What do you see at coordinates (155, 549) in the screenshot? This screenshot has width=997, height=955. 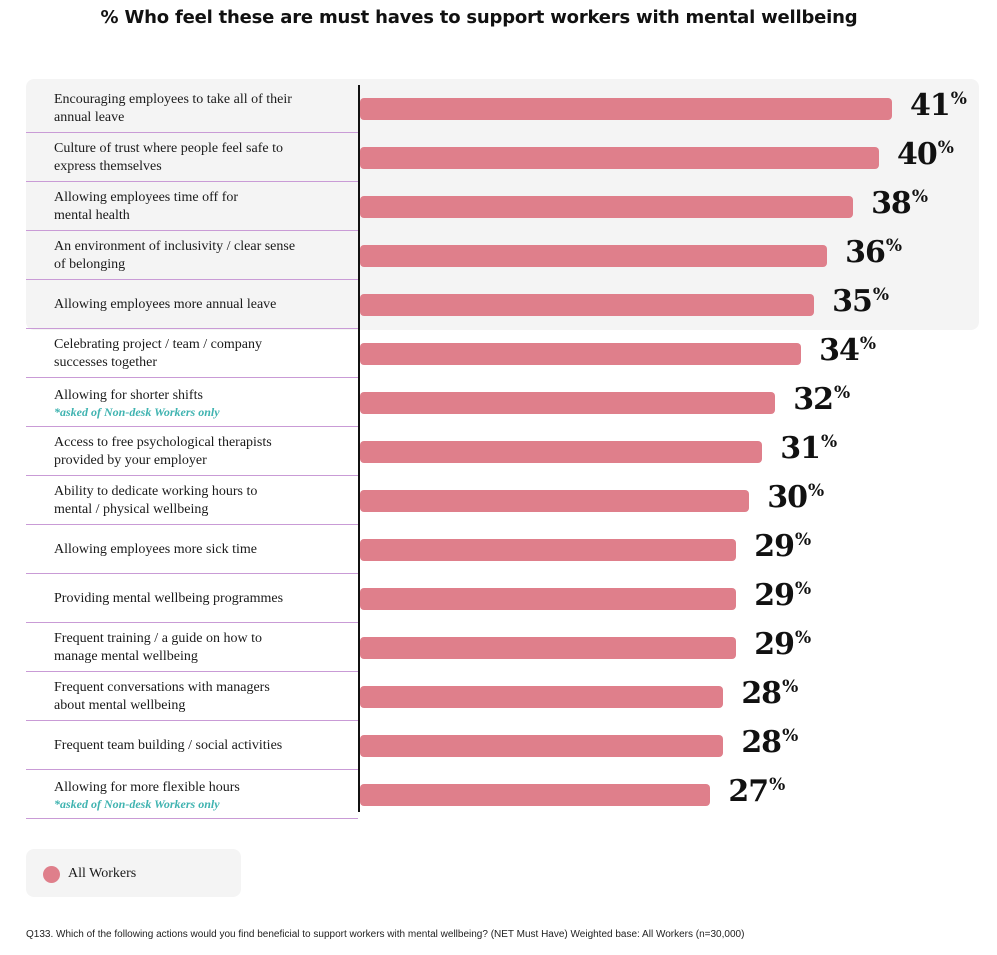 I see `category-label-text: Allowing employees more sick time` at bounding box center [155, 549].